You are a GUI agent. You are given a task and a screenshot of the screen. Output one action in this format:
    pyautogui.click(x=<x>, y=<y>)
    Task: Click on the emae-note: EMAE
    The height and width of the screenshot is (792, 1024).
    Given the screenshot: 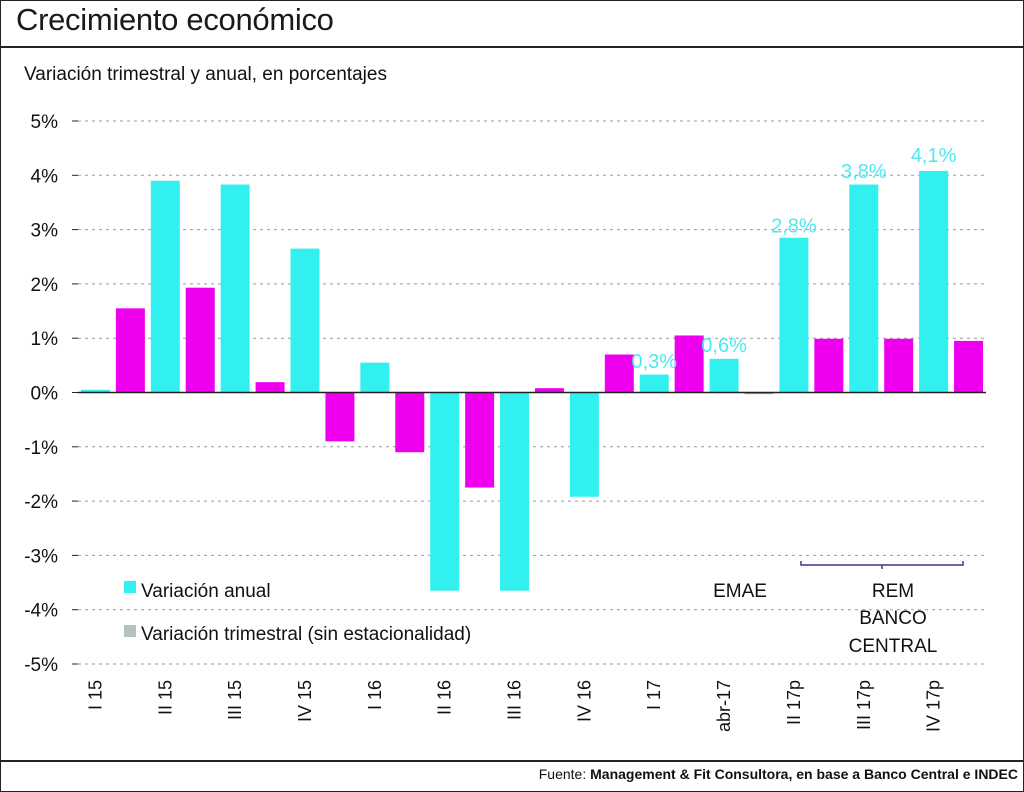 What is the action you would take?
    pyautogui.click(x=740, y=591)
    